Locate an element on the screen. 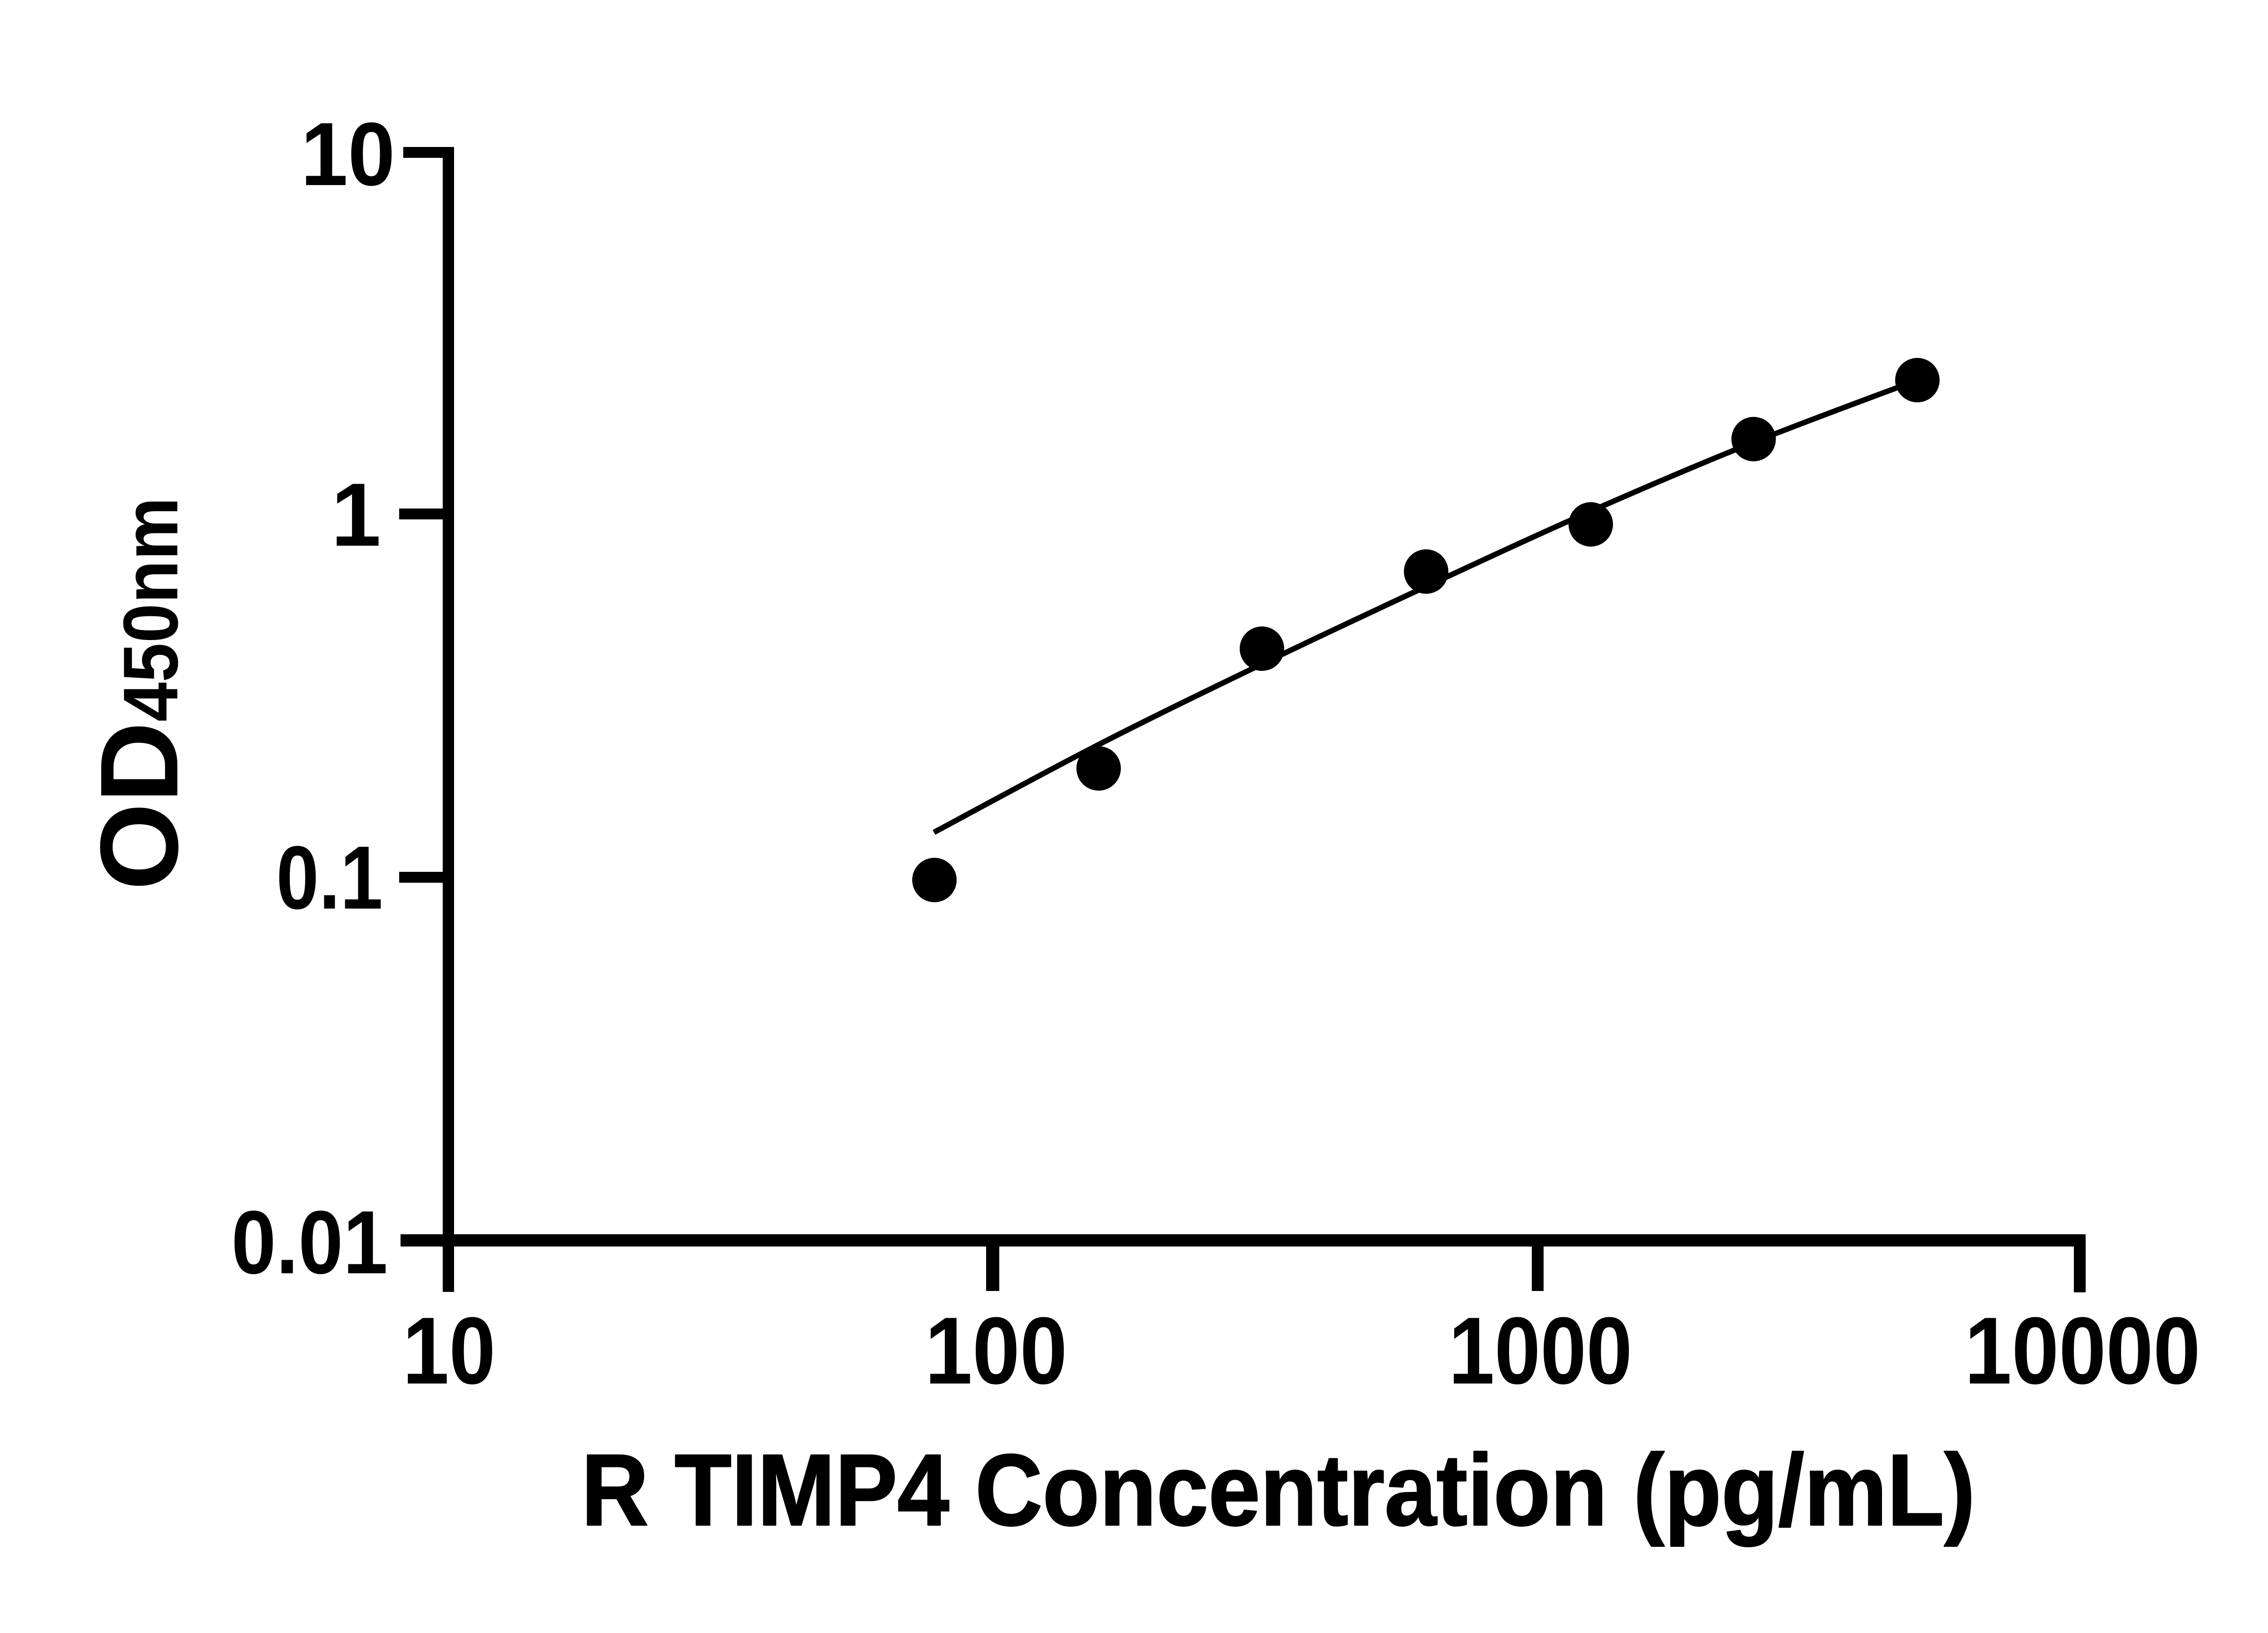 The height and width of the screenshot is (1633, 2268). svg-text: 450nm is located at coordinates (151, 609).